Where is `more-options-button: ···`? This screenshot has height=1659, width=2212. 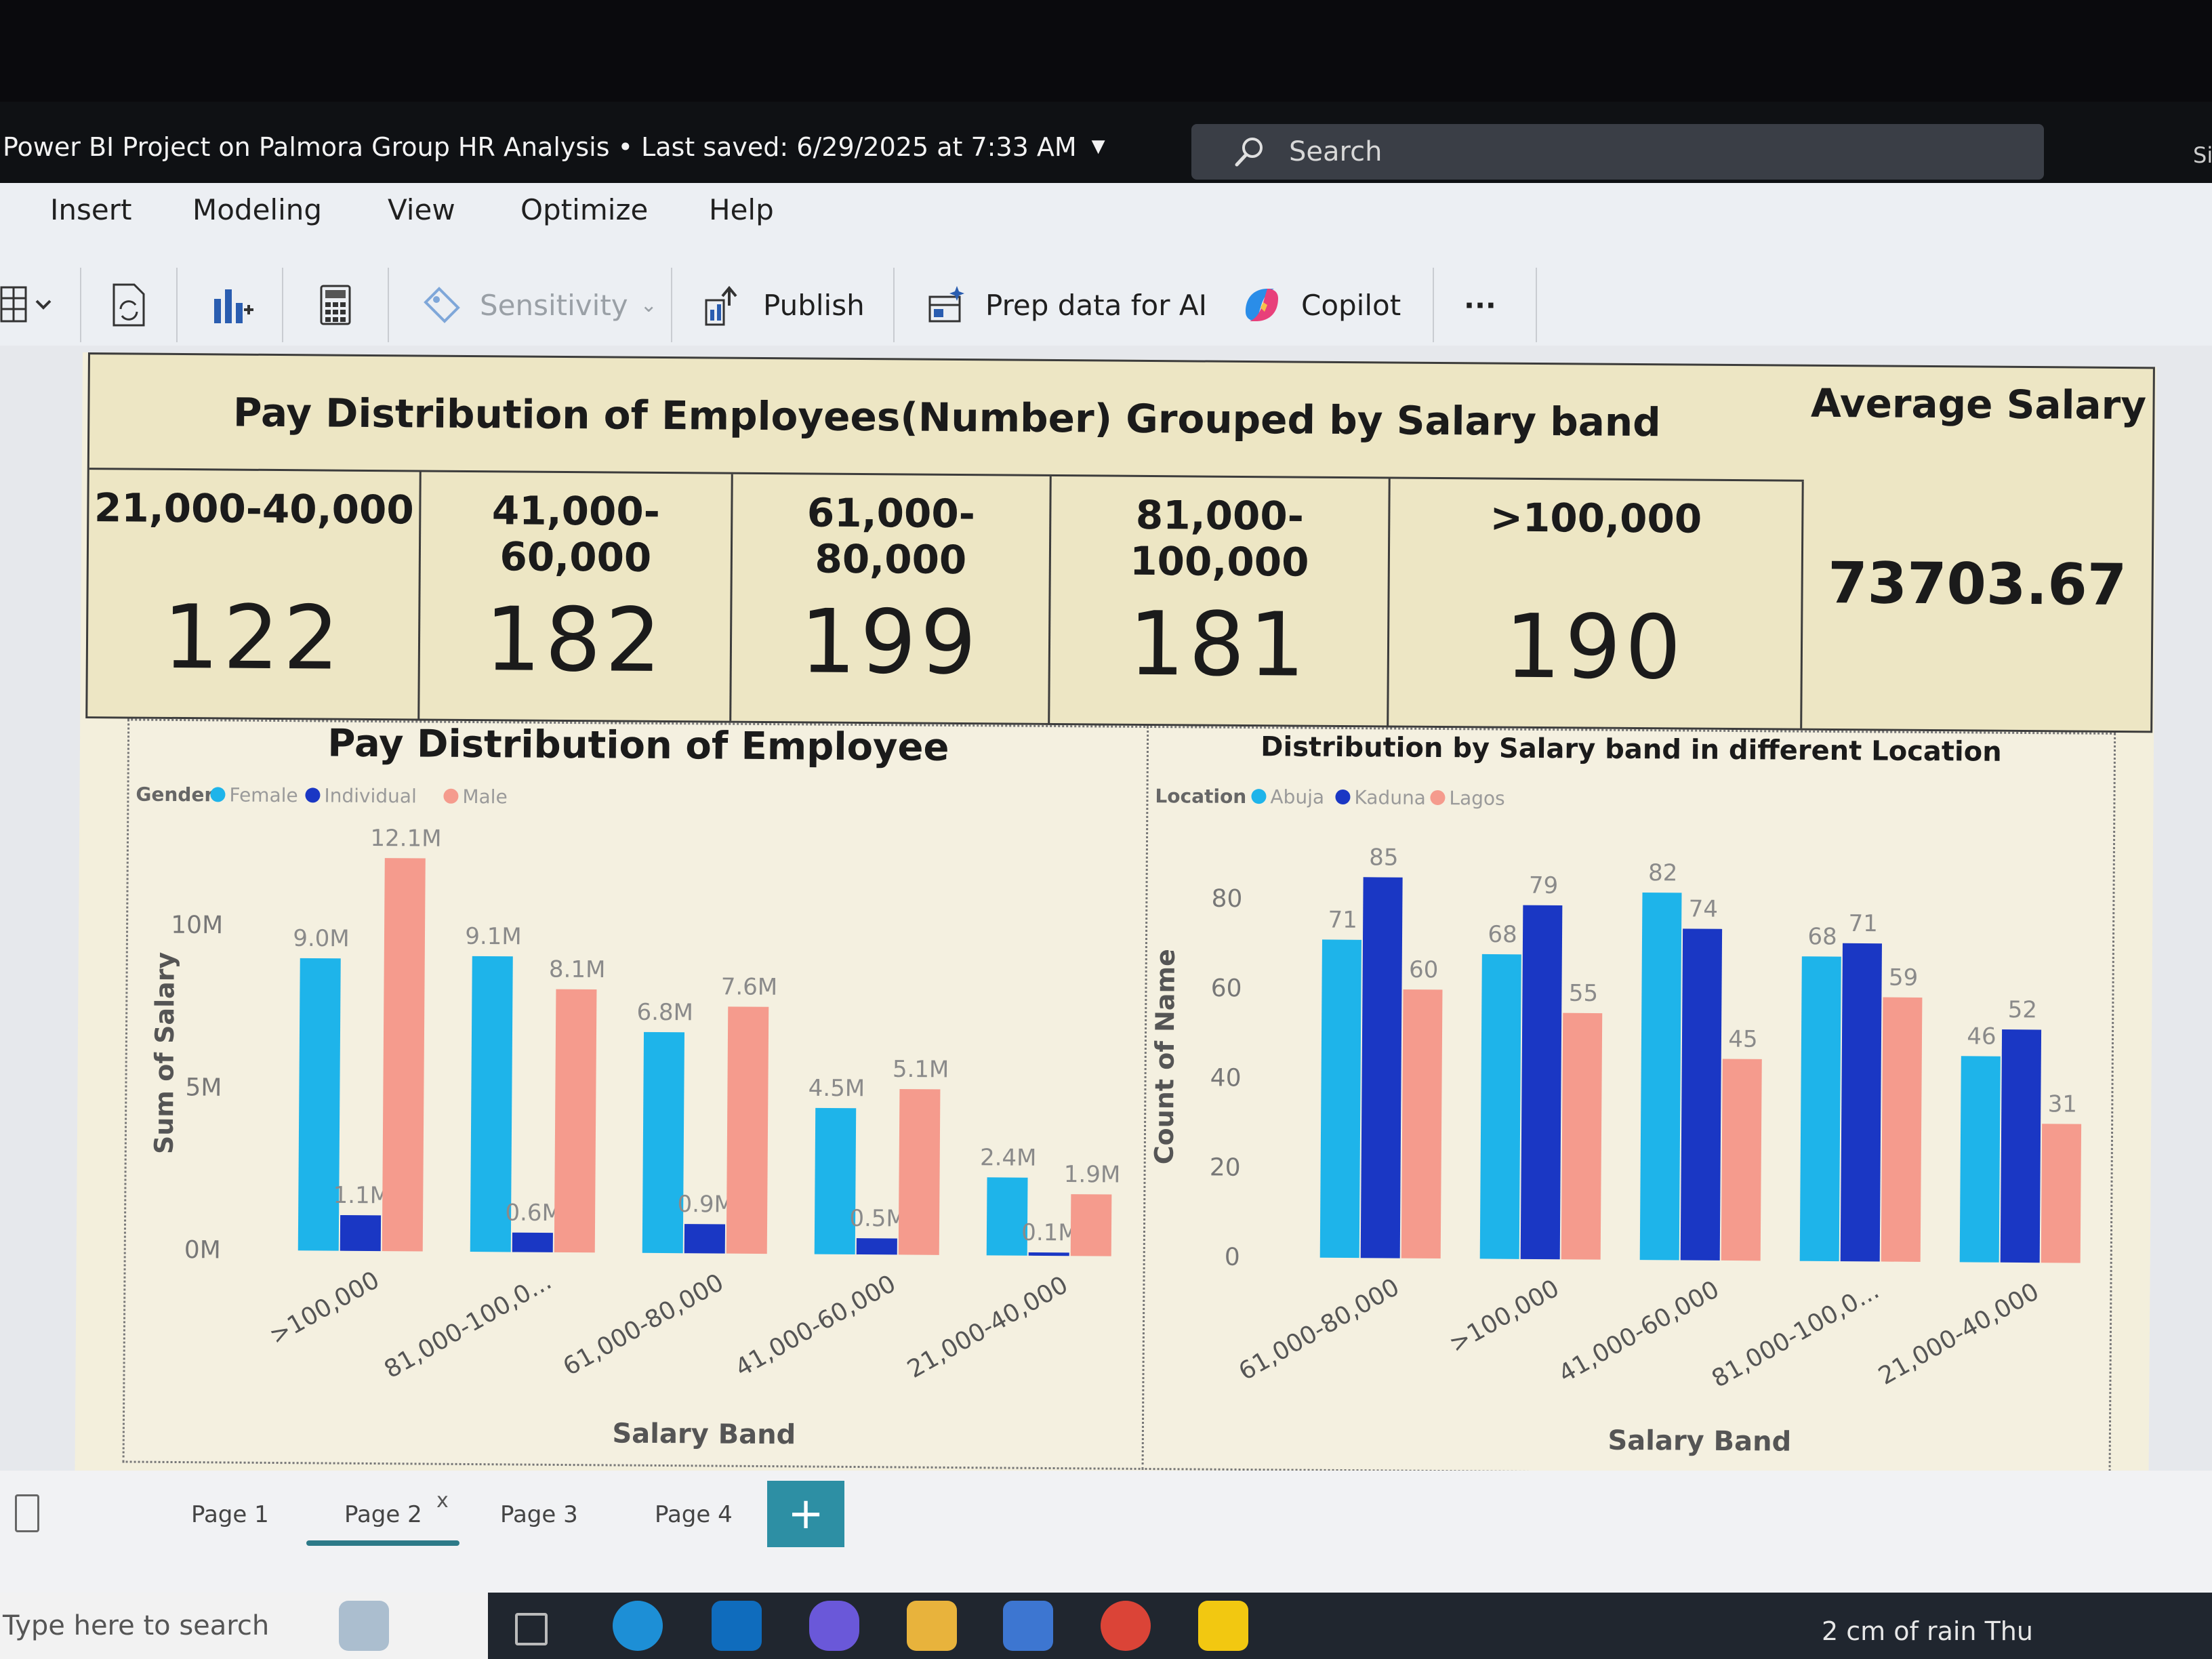 more-options-button: ··· is located at coordinates (1480, 305).